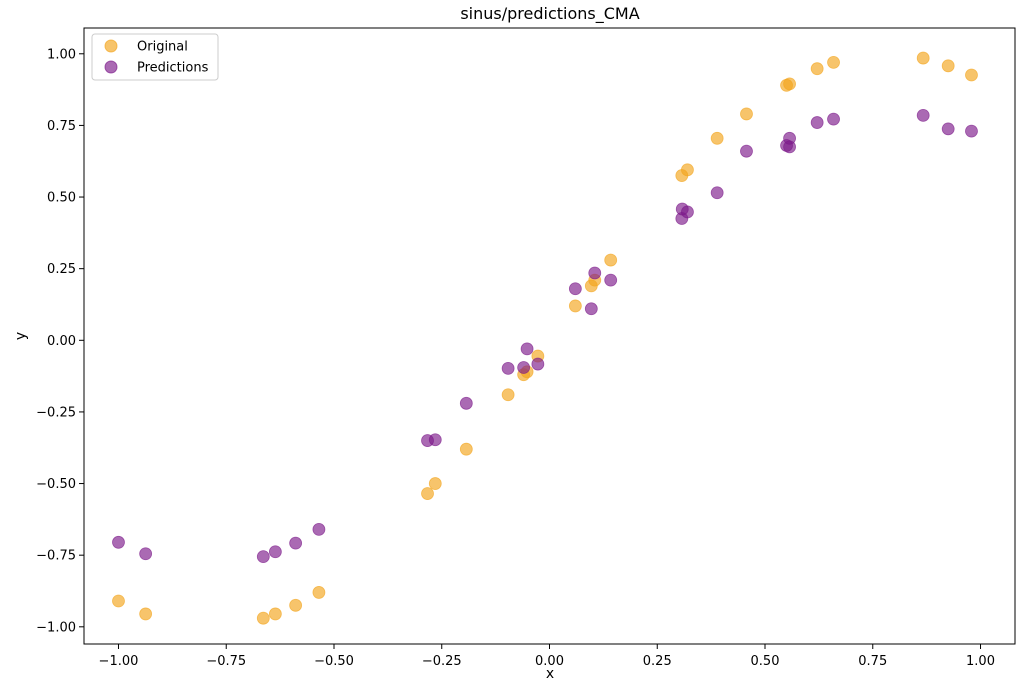 This screenshot has width=1026, height=678. I want to click on x-tick-label: −0.75, so click(226, 661).